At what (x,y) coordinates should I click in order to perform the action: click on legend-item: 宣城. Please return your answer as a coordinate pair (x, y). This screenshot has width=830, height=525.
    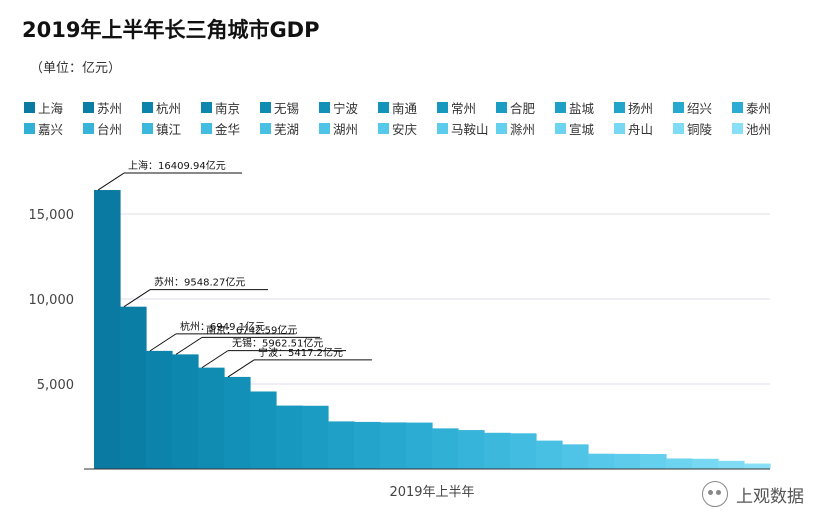
    Looking at the image, I should click on (584, 128).